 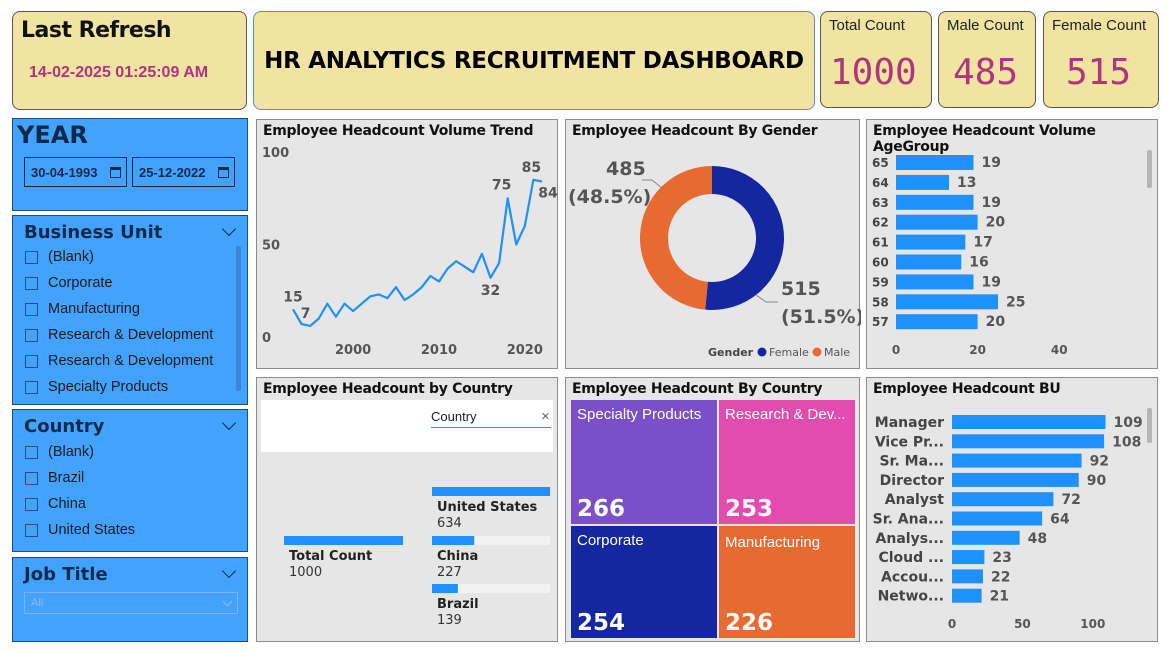 What do you see at coordinates (601, 509) in the screenshot?
I see `treemap-cell-value: 266` at bounding box center [601, 509].